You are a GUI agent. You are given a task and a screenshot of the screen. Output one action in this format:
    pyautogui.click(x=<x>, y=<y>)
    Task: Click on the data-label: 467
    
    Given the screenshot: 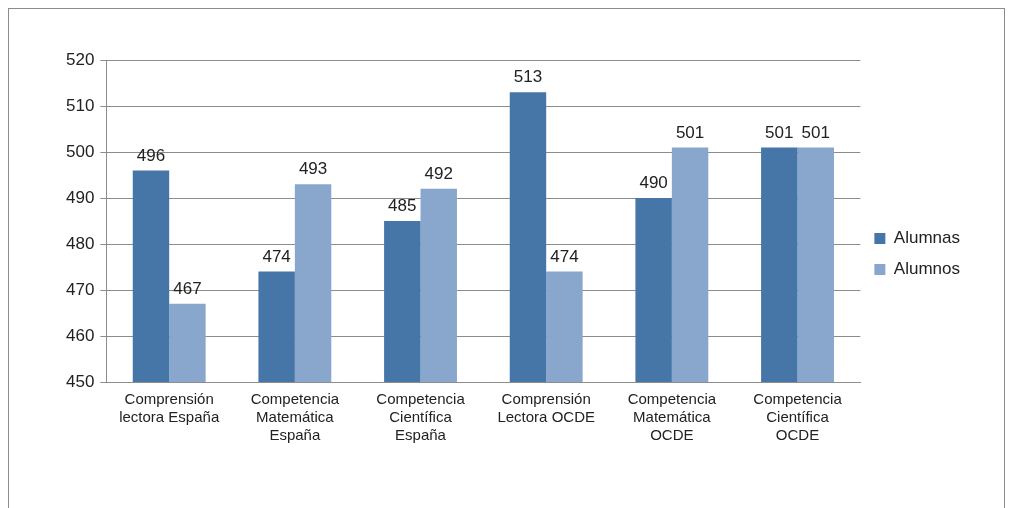 What is the action you would take?
    pyautogui.click(x=187, y=288)
    